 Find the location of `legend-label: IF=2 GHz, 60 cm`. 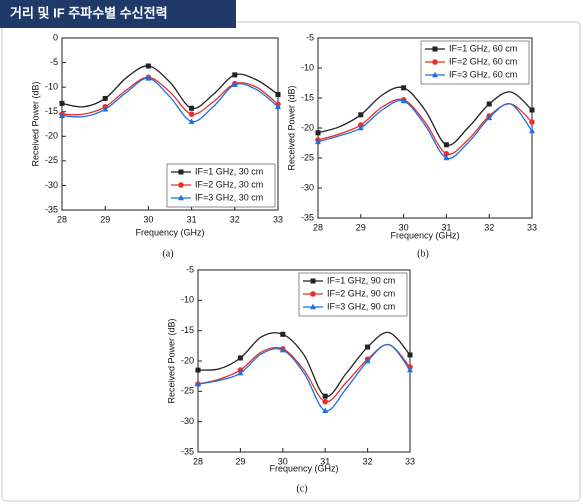

legend-label: IF=2 GHz, 60 cm is located at coordinates (483, 61).